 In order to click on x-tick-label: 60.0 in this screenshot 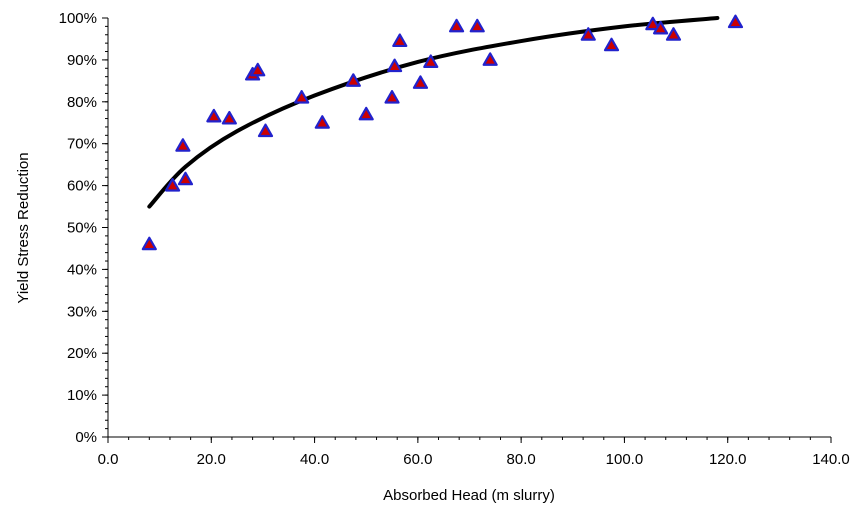, I will do `click(417, 459)`.